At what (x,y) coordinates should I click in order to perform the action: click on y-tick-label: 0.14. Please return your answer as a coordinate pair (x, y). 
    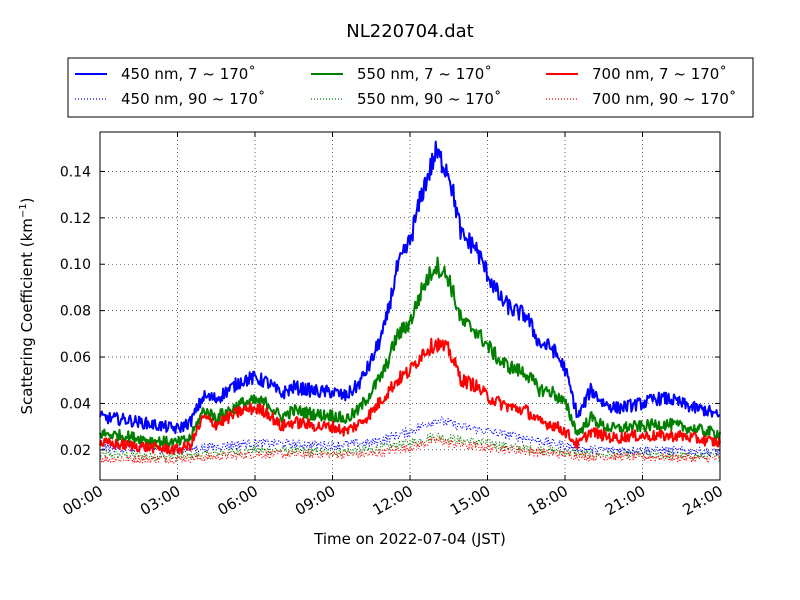
    Looking at the image, I should click on (75, 172).